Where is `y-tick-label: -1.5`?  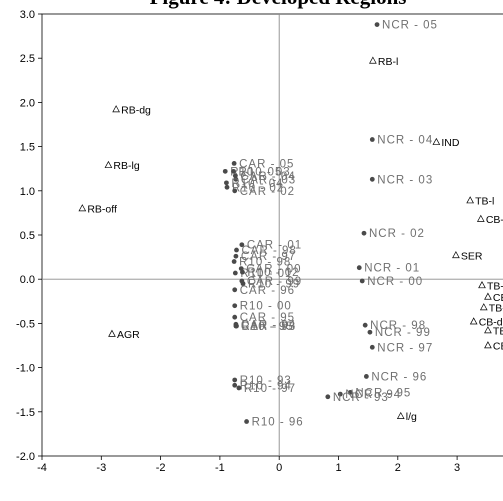 y-tick-label: -1.5 is located at coordinates (25, 413).